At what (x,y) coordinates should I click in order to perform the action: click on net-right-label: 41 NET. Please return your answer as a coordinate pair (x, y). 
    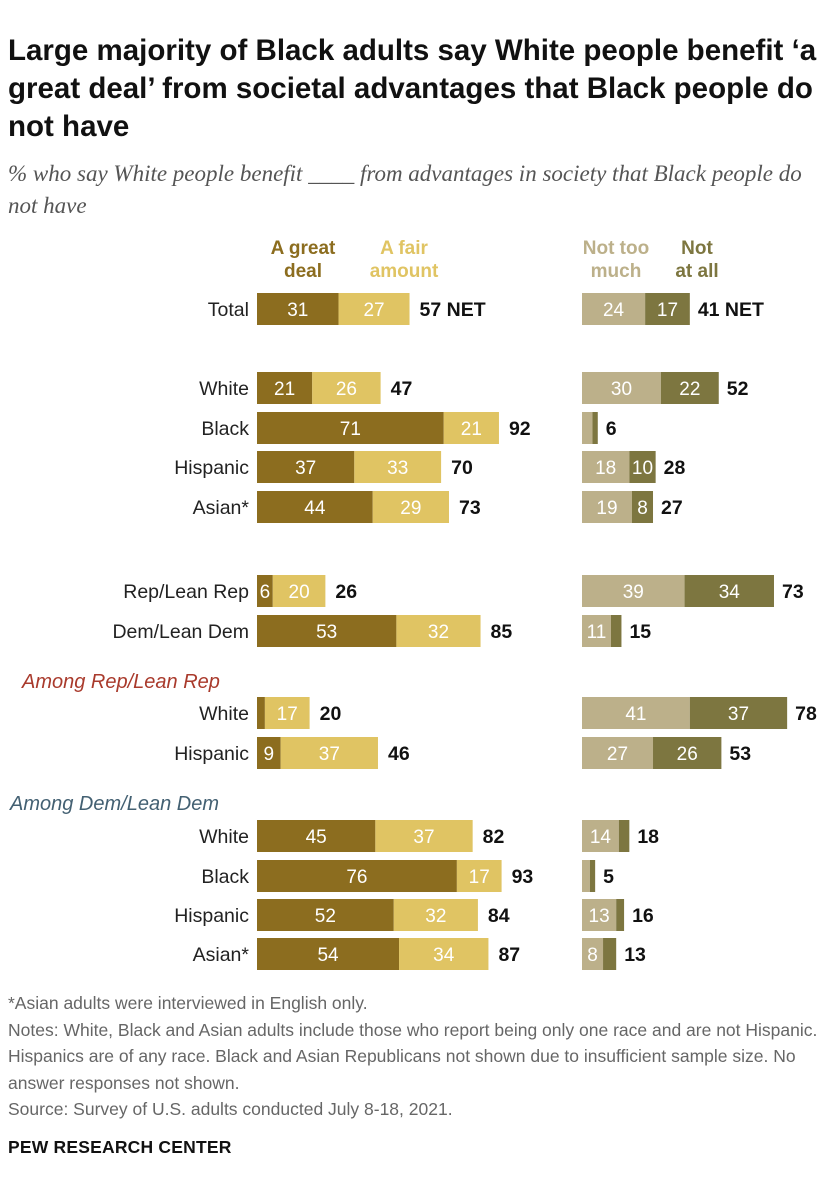
    Looking at the image, I should click on (731, 310).